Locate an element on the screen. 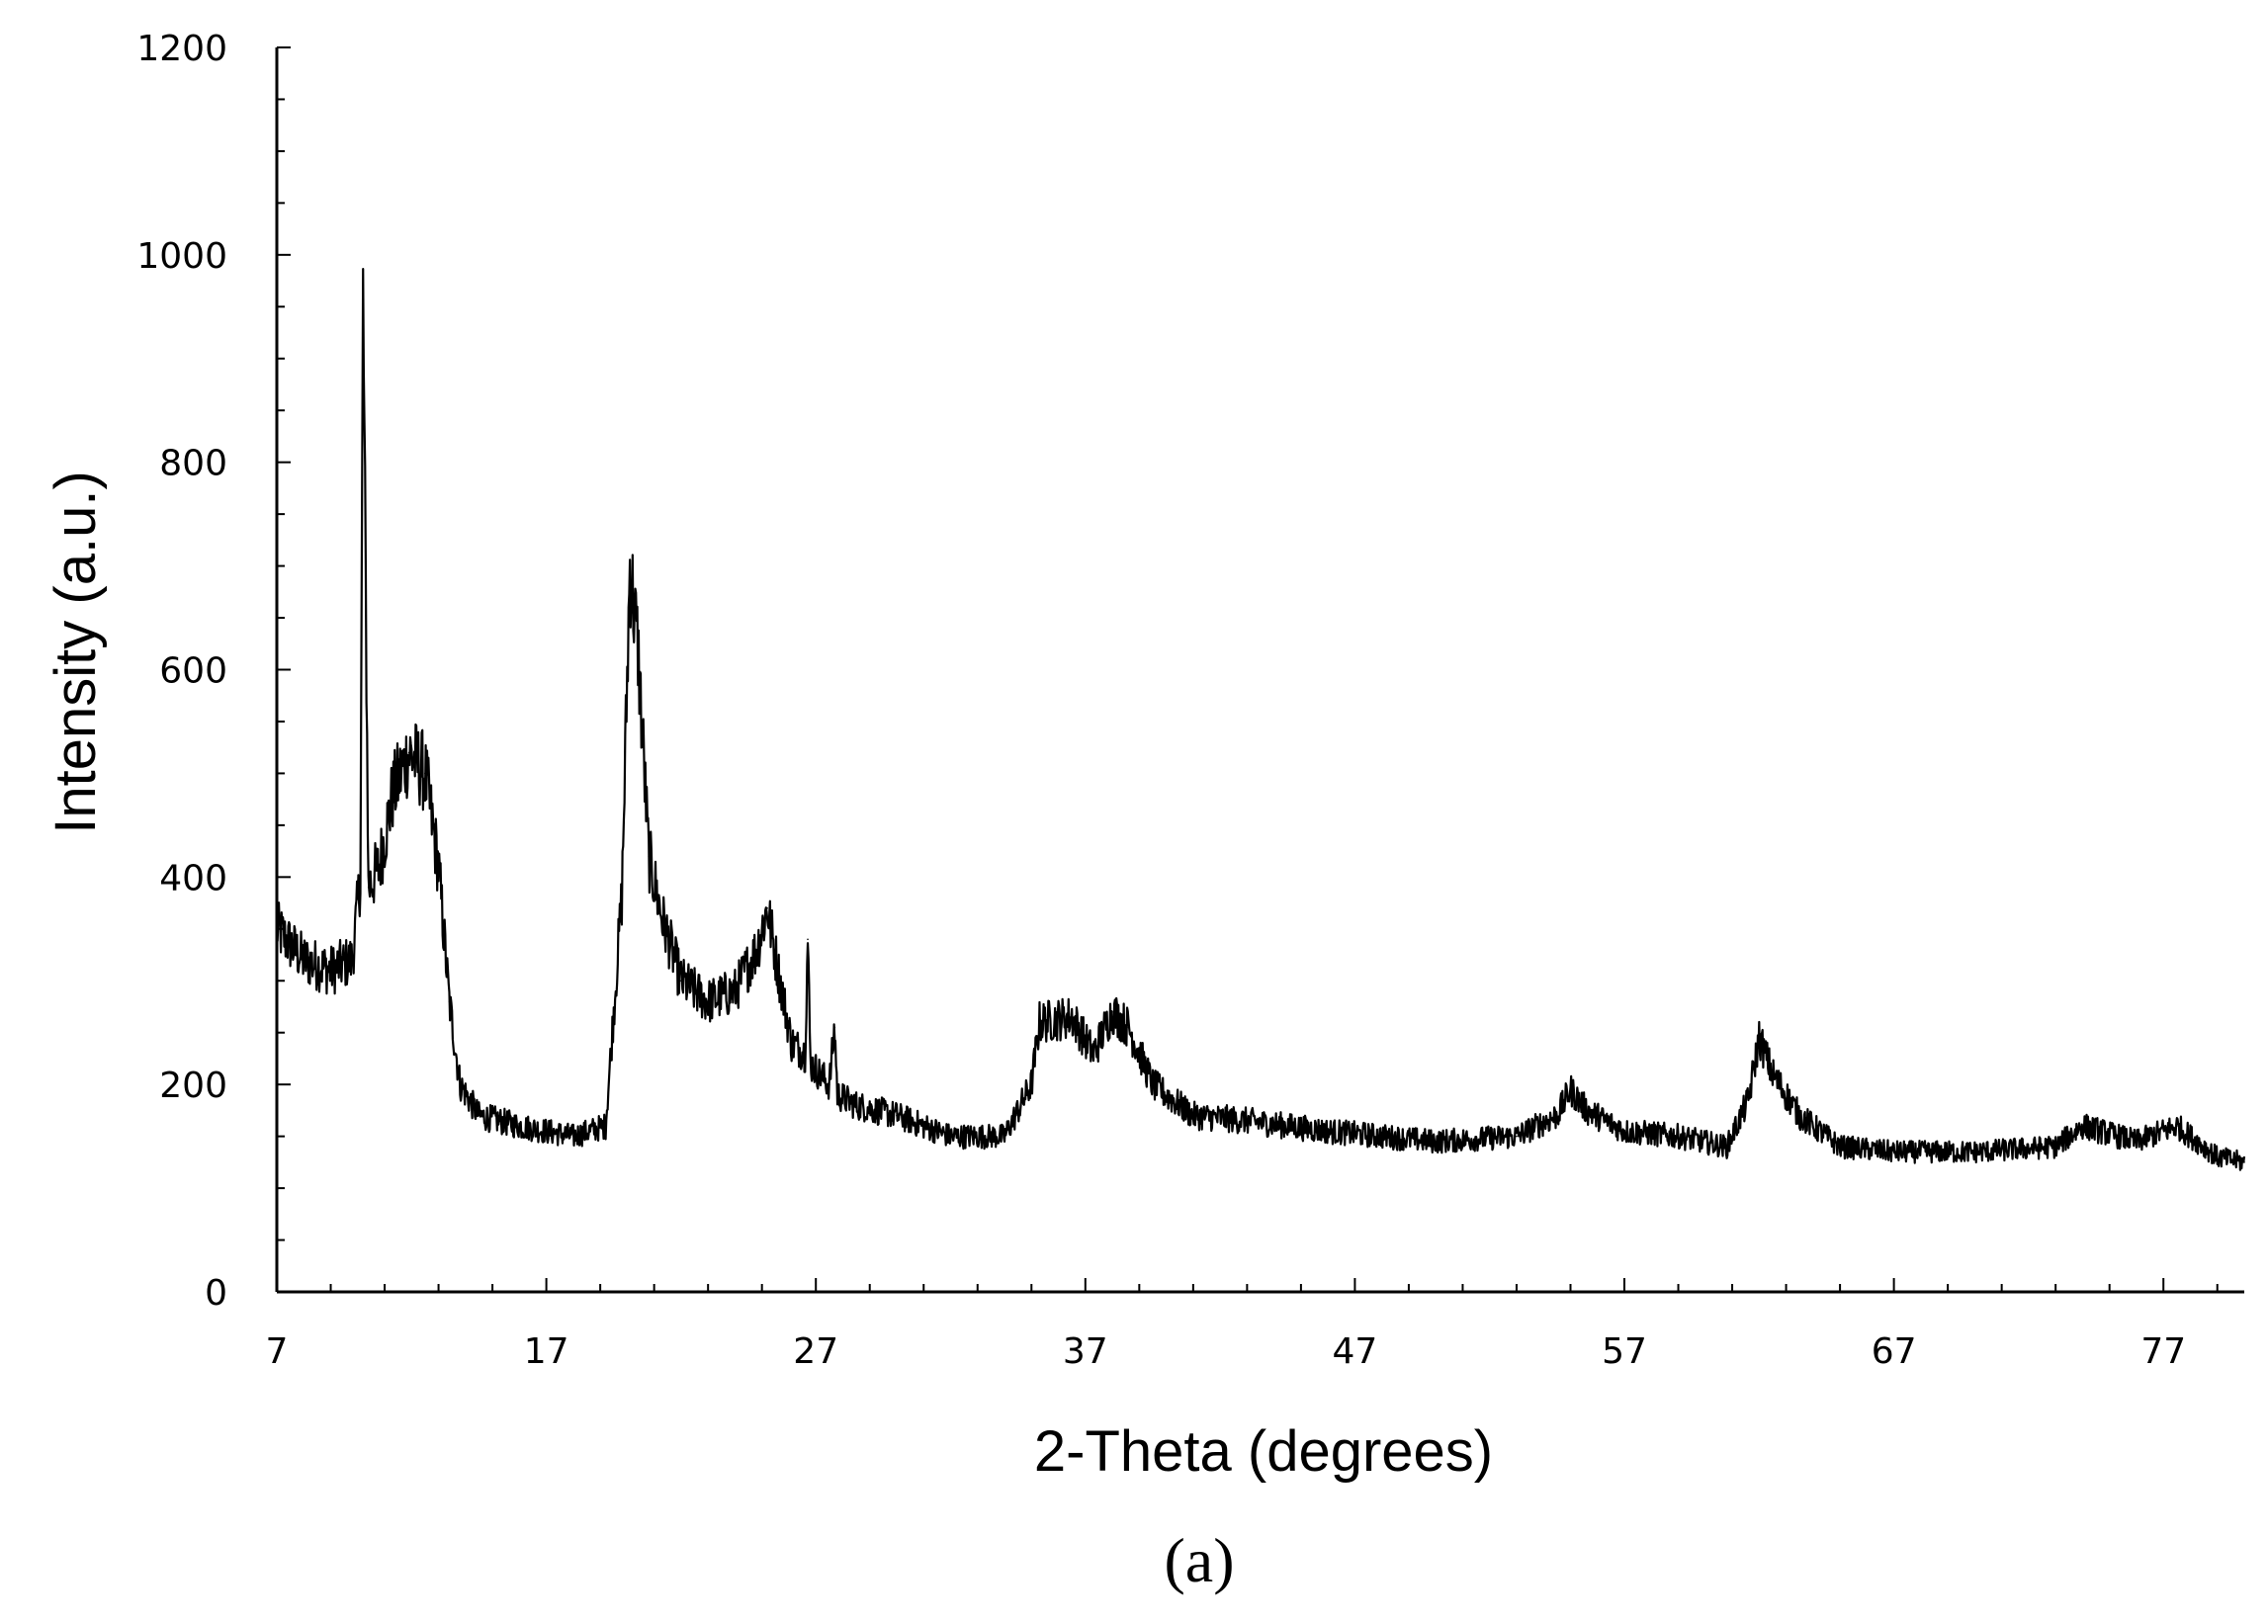 This screenshot has height=1624, width=2268. x-tick-label: 37 is located at coordinates (1085, 1352).